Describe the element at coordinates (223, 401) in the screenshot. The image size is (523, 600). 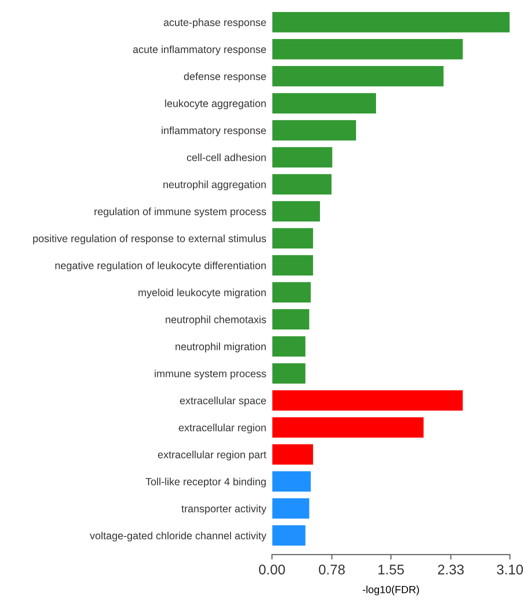
I see `y-tick-label: extracellular space` at that location.